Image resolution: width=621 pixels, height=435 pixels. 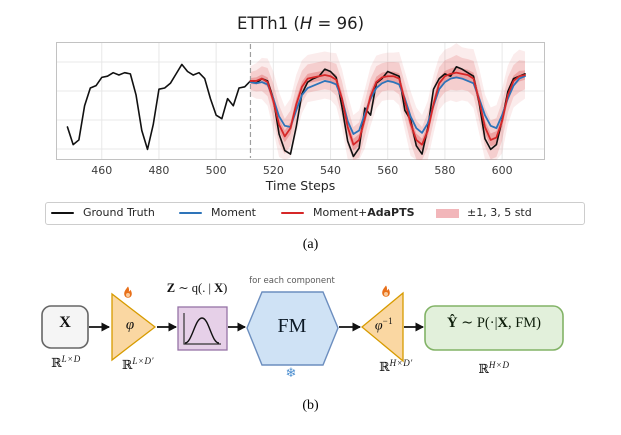 I want to click on legend-line-moment-adapts, so click(x=292, y=213).